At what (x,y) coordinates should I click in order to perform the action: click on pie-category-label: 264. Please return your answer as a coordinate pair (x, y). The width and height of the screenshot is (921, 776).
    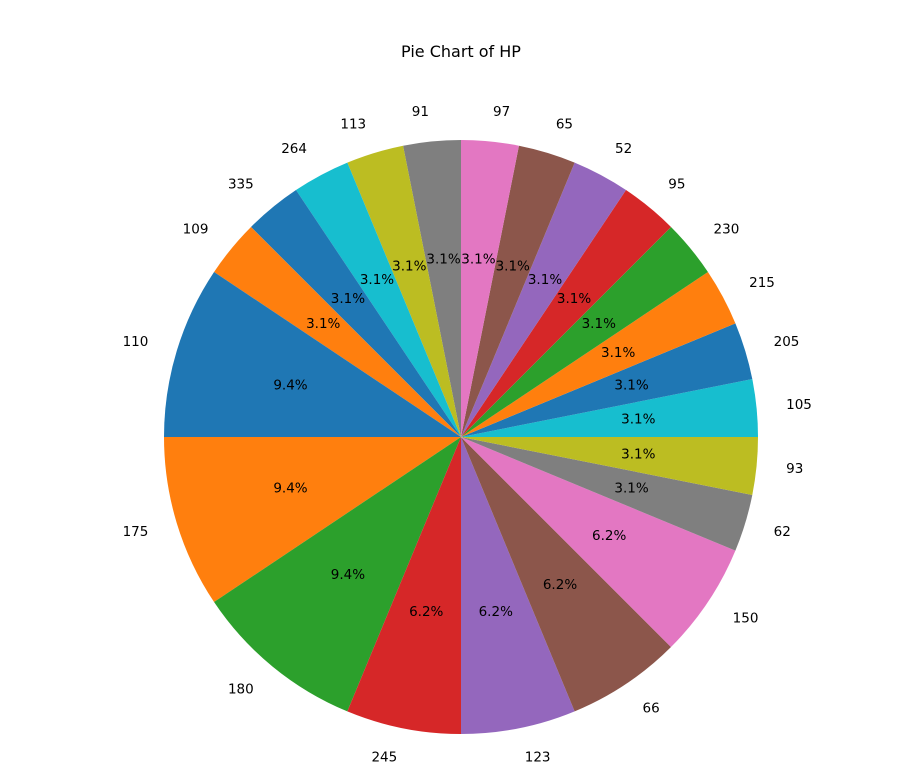
    Looking at the image, I should click on (294, 149).